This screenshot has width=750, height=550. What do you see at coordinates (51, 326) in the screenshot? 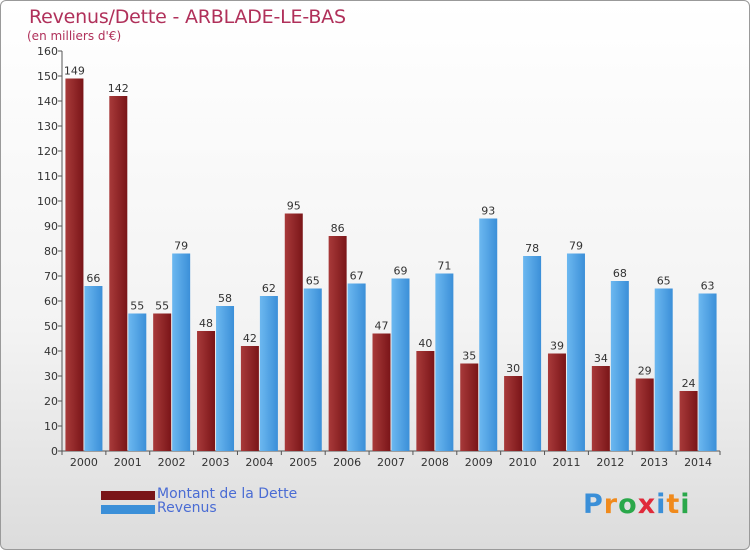
I see `y-tick-label: 50` at bounding box center [51, 326].